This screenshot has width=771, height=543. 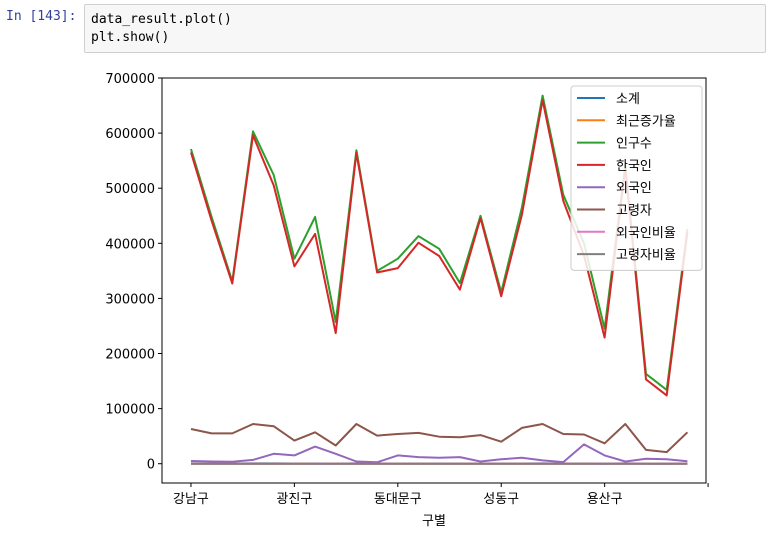 I want to click on x-axis: 강남구 광진구 동대문구 성동구 용산구, so click(x=441, y=495).